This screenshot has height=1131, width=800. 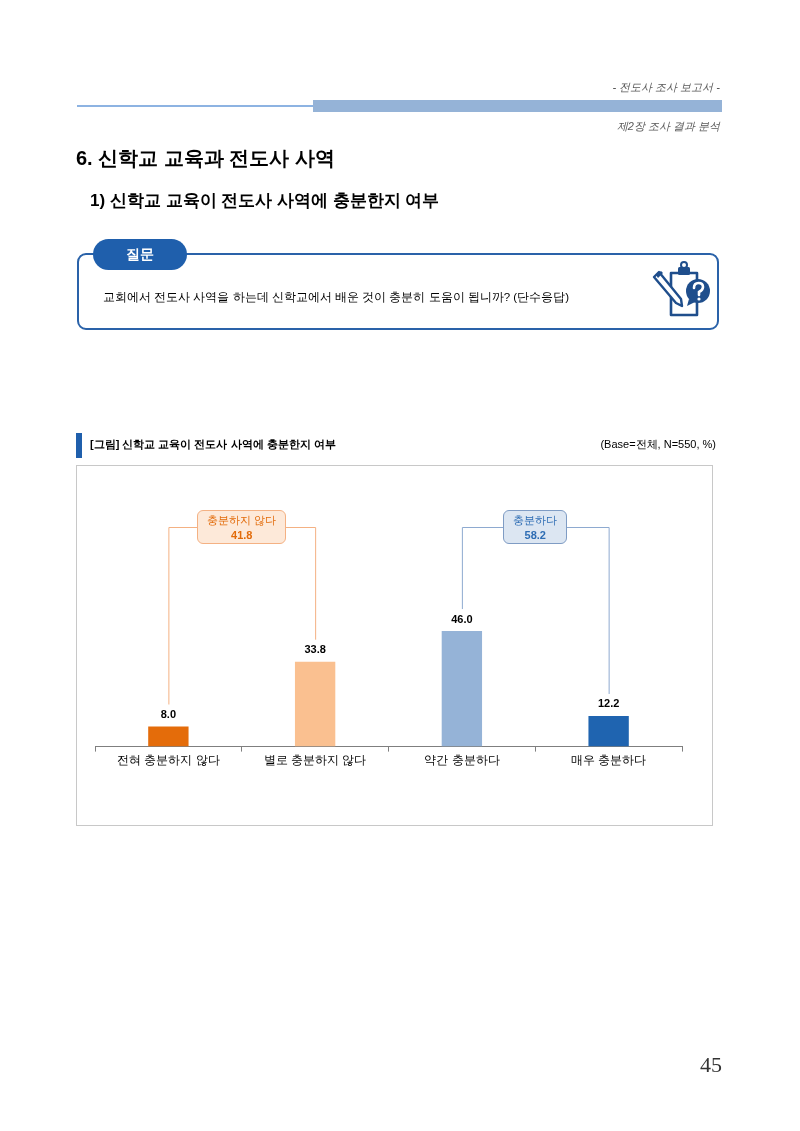 I want to click on text: 제2장 조사 결과 분석, so click(x=668, y=126).